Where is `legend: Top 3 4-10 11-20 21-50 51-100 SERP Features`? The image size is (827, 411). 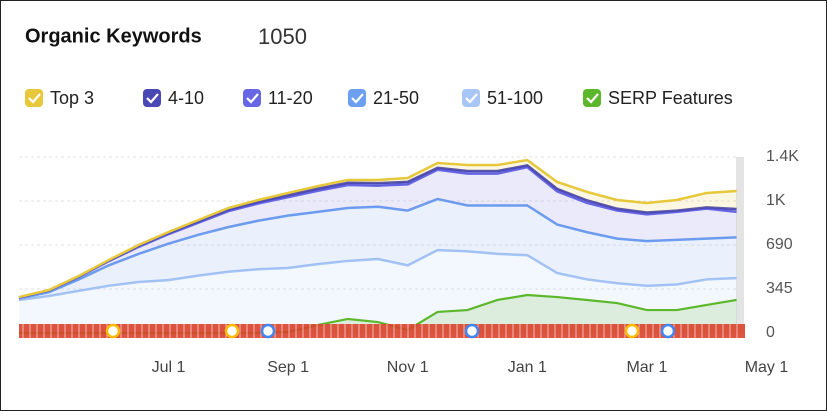 legend: Top 3 4-10 11-20 21-50 51-100 SERP Features is located at coordinates (379, 98).